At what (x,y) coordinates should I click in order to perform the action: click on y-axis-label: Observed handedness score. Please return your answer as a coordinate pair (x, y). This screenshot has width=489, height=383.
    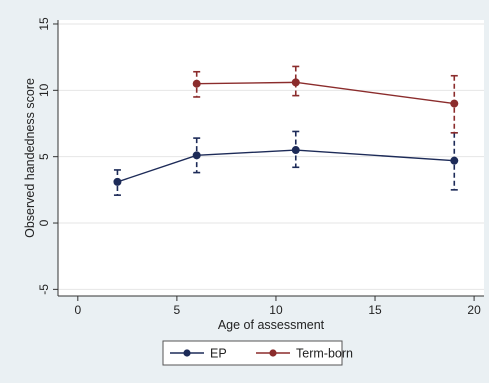
    Looking at the image, I should click on (30, 158).